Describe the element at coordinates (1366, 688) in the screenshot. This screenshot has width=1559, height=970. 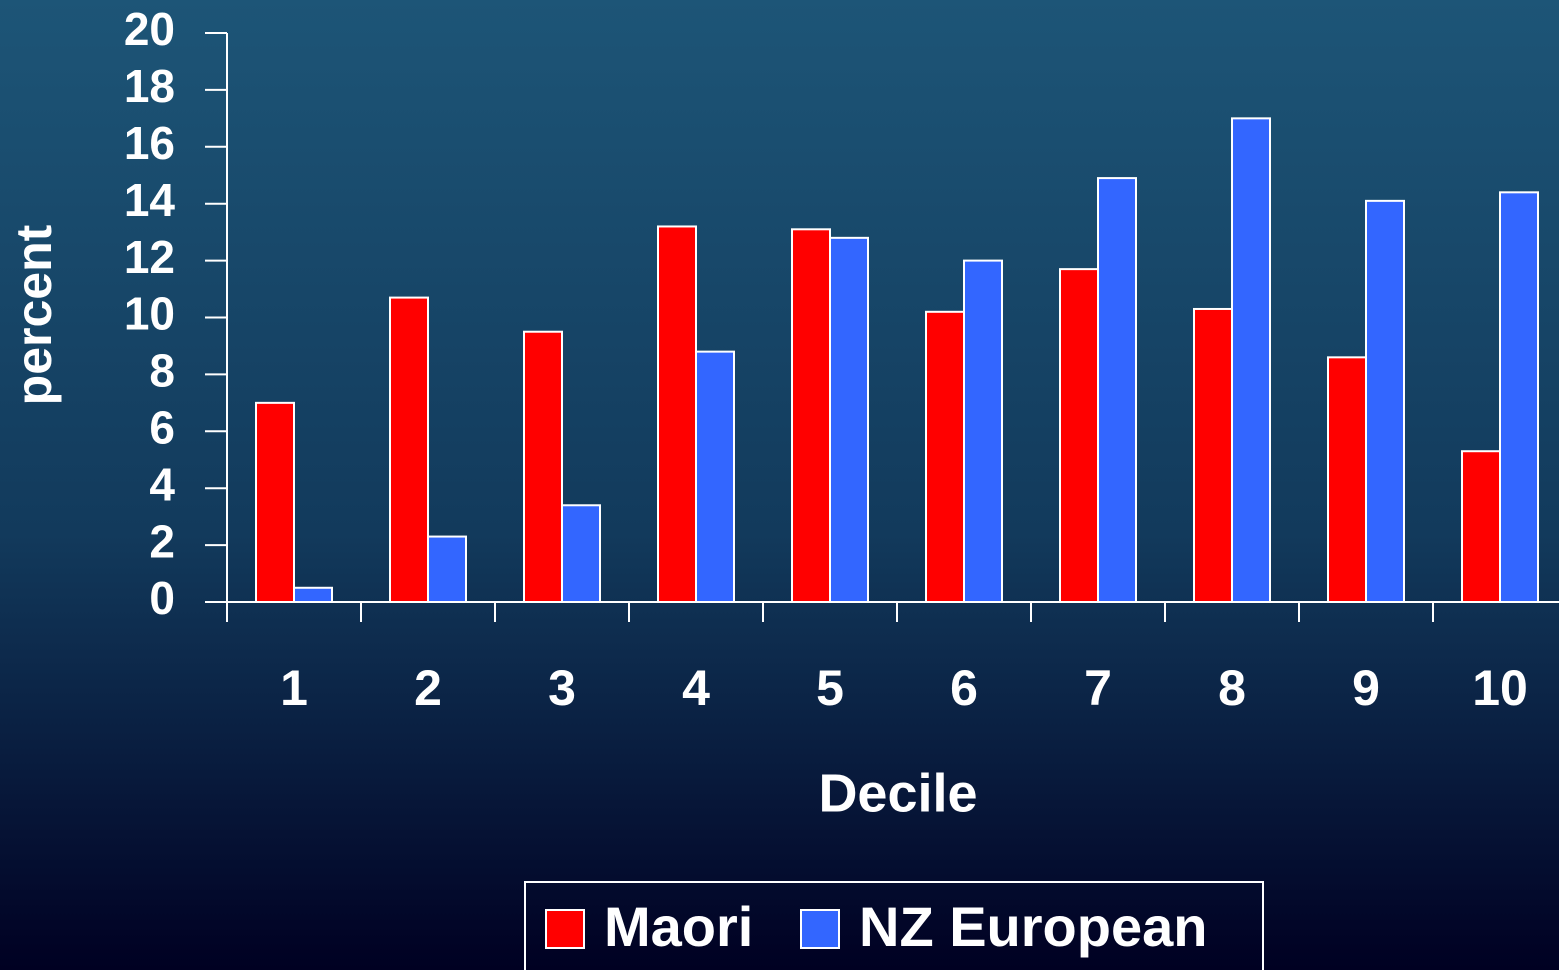
I see `x-tick-label: 9` at that location.